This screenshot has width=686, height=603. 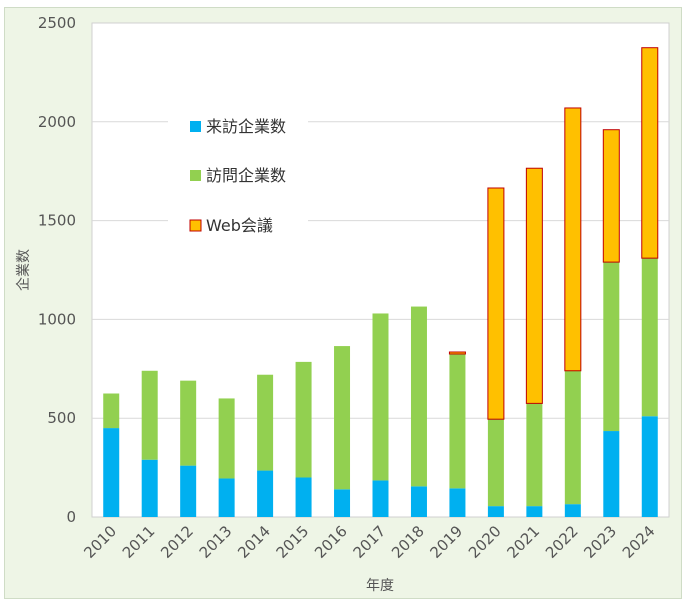 What do you see at coordinates (61, 418) in the screenshot?
I see `y-tick-label: 500` at bounding box center [61, 418].